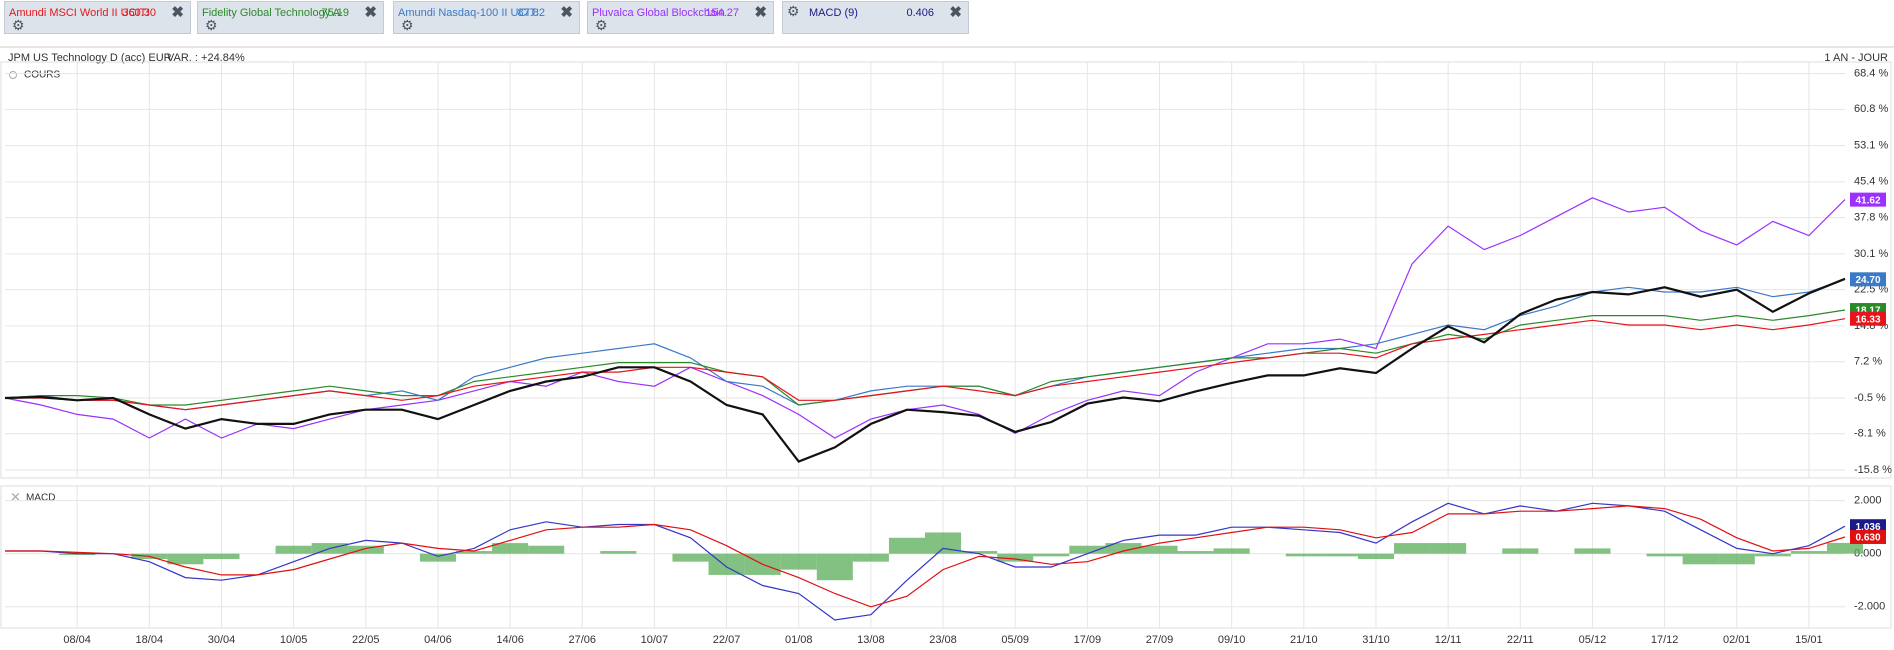  What do you see at coordinates (1867, 311) in the screenshot?
I see `value-label: 18.17` at bounding box center [1867, 311].